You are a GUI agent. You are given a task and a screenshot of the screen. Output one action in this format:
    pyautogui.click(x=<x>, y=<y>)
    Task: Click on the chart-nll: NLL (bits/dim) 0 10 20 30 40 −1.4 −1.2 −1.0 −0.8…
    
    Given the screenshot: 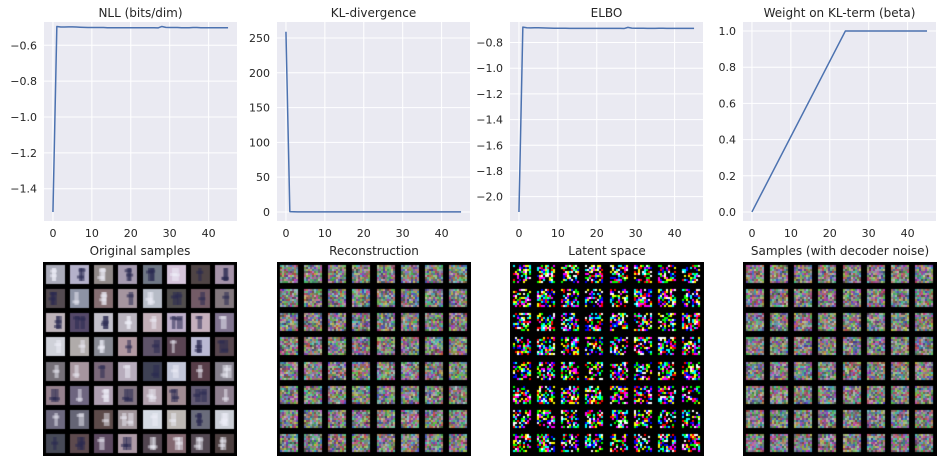 What is the action you would take?
    pyautogui.click(x=120, y=120)
    